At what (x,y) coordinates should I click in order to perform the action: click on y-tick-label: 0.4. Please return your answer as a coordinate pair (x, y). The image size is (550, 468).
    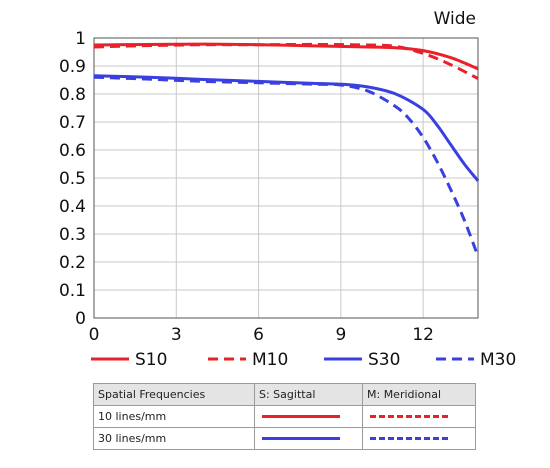
    Looking at the image, I should click on (72, 207).